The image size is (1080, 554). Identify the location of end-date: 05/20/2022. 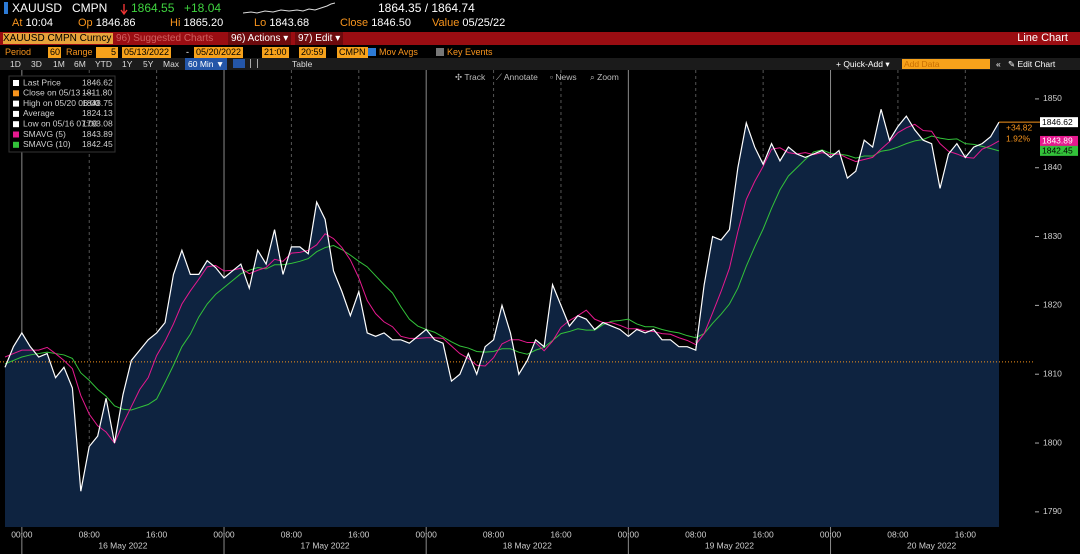
(219, 52).